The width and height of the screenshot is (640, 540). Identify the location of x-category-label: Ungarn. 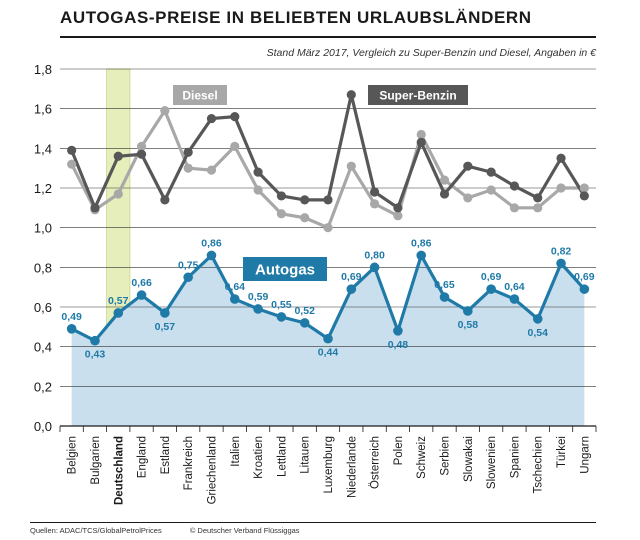
(585, 455).